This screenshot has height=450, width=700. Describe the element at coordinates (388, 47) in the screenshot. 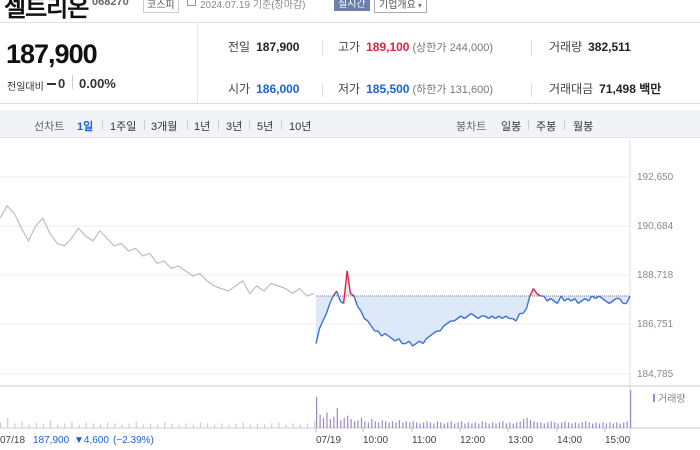

I see `high-value: 189,100` at that location.